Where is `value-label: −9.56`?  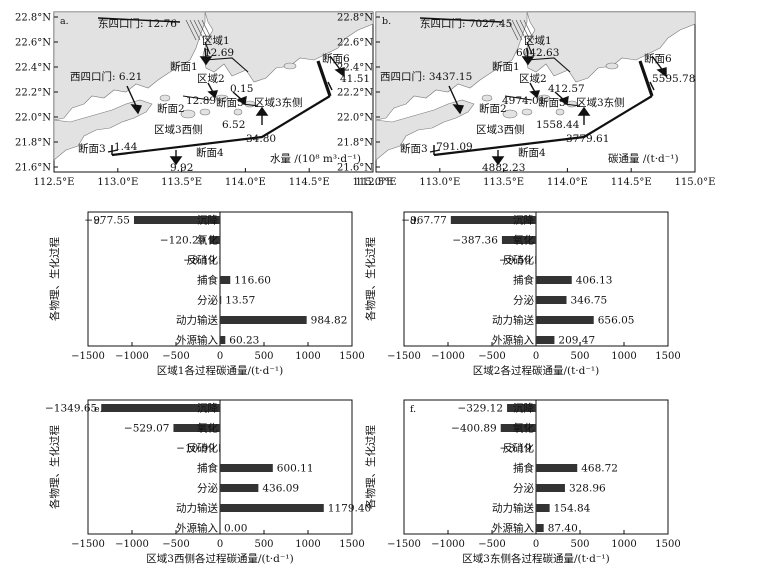
value-label: −9.56 is located at coordinates (515, 261).